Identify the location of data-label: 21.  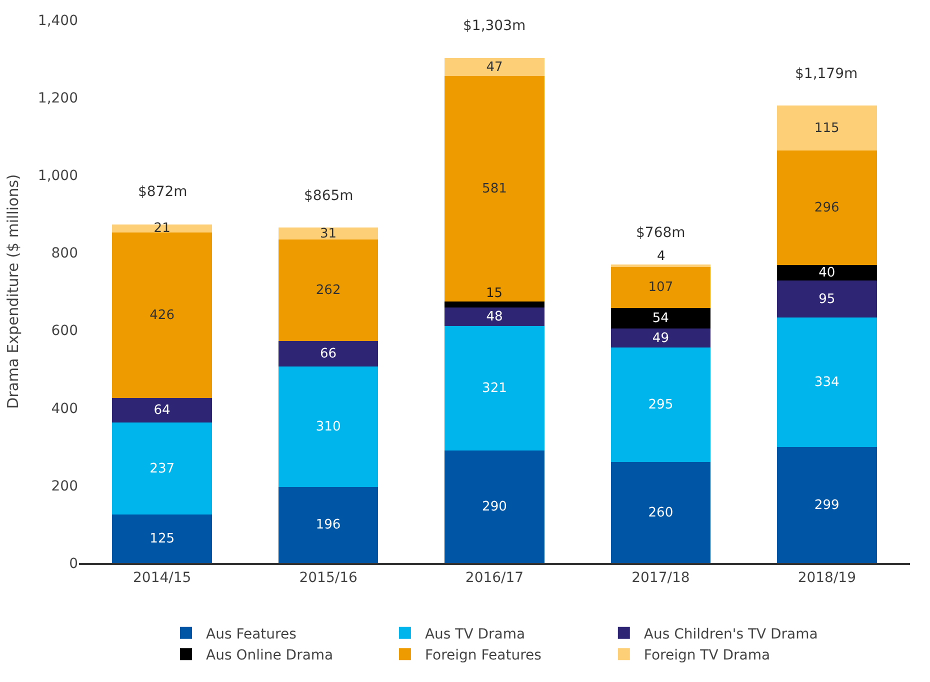
(162, 228).